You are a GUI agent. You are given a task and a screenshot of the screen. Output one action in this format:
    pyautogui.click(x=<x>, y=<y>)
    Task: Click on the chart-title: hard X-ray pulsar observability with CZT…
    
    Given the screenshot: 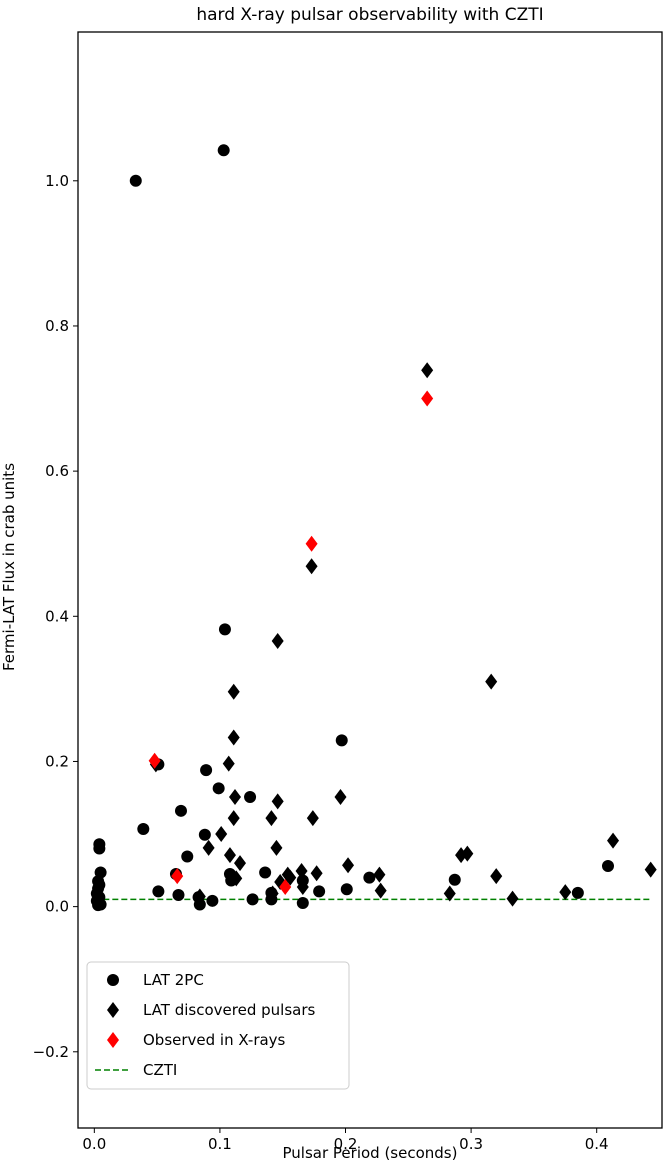 What is the action you would take?
    pyautogui.click(x=369, y=15)
    